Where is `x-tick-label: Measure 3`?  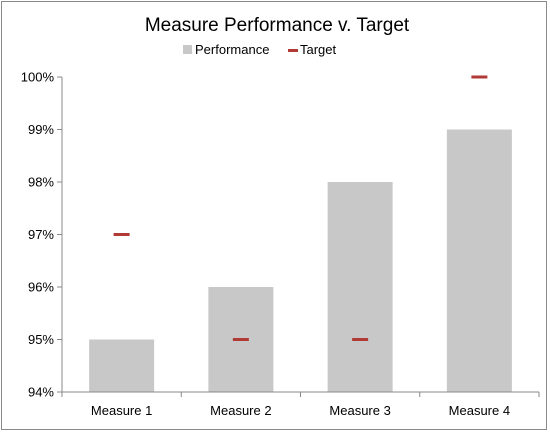 x-tick-label: Measure 3 is located at coordinates (359, 410).